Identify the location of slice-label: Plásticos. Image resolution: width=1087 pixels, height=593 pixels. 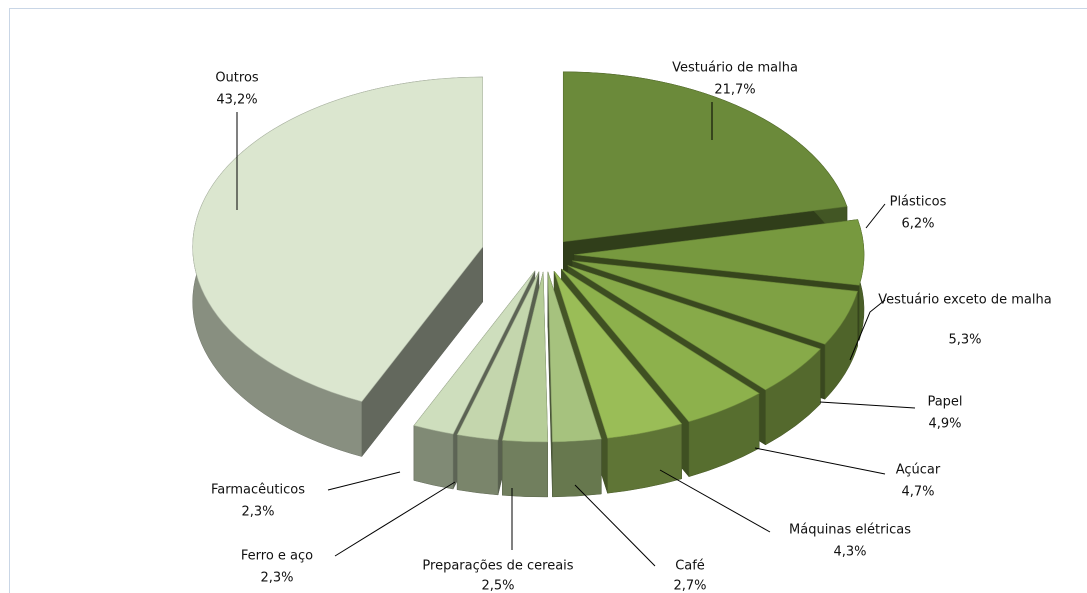
(918, 202).